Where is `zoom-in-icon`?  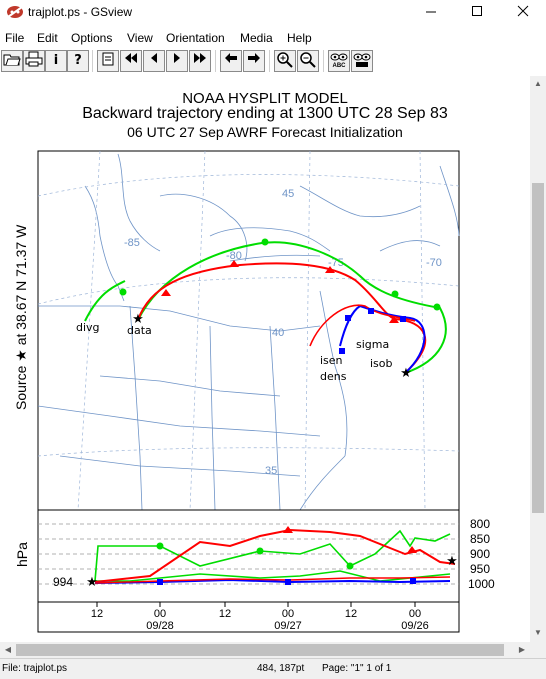
zoom-in-icon is located at coordinates (285, 61).